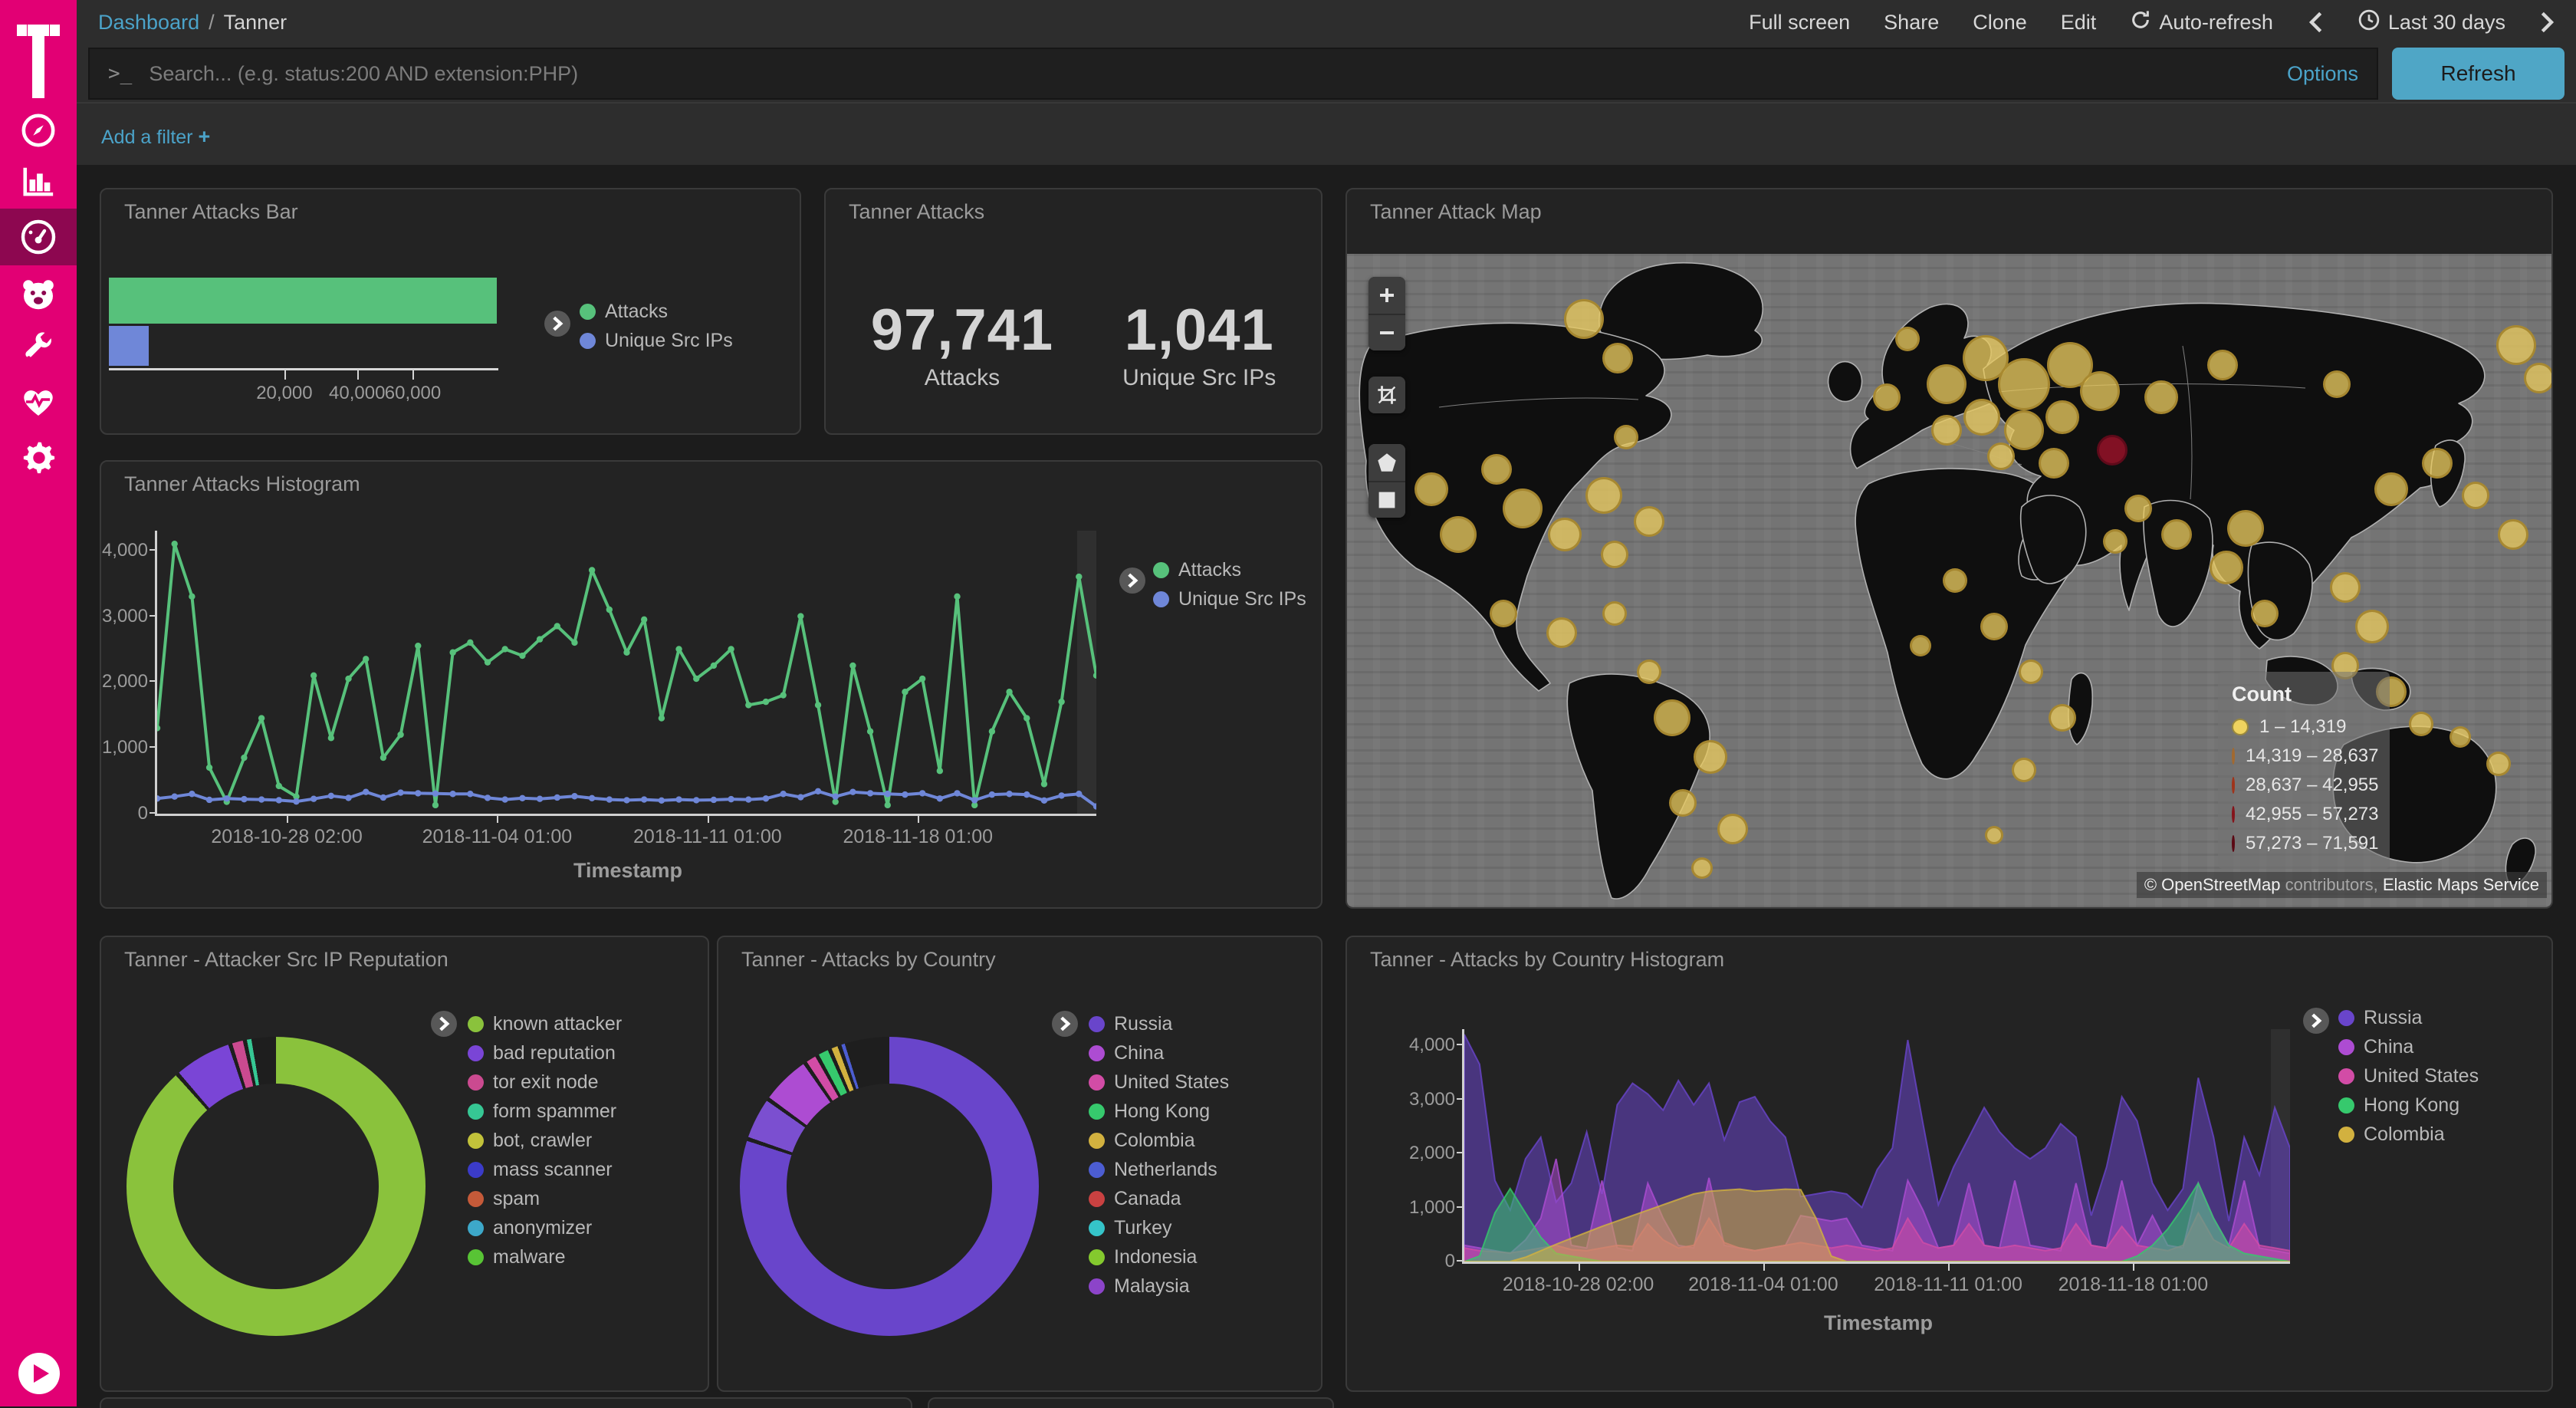 The height and width of the screenshot is (1408, 2576). What do you see at coordinates (1211, 73) in the screenshot?
I see `search-input` at bounding box center [1211, 73].